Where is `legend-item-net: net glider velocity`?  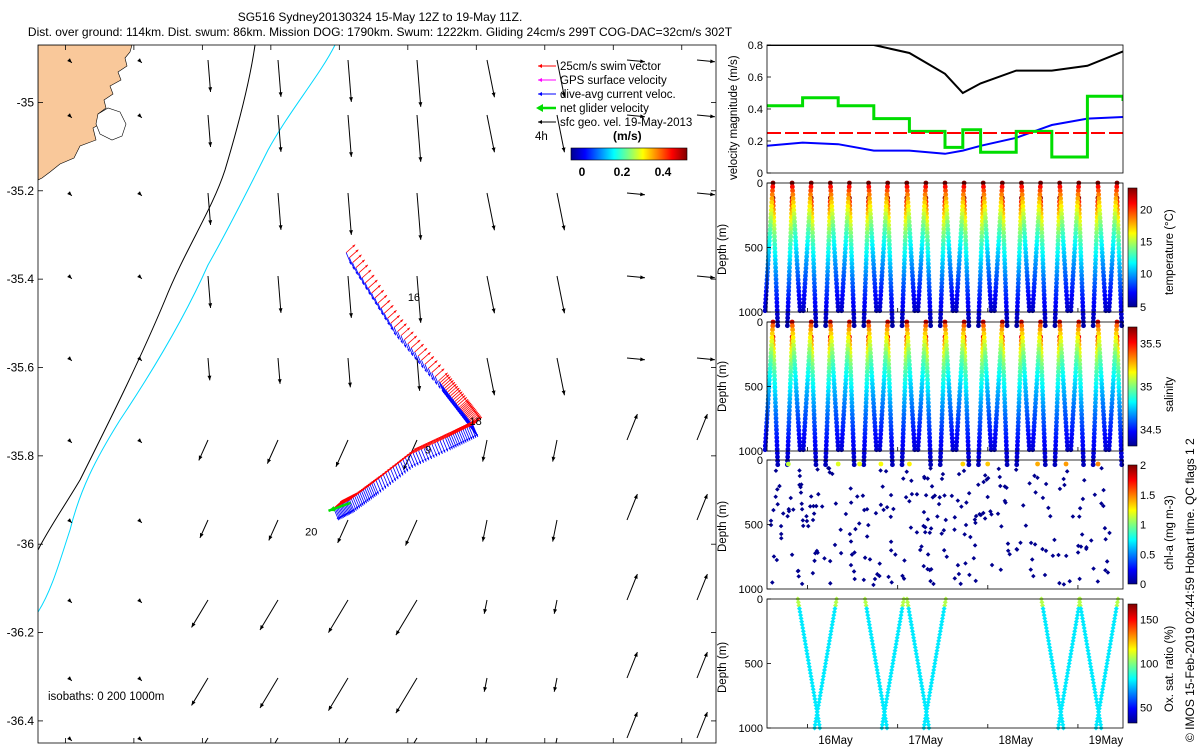
legend-item-net: net glider velocity is located at coordinates (604, 109).